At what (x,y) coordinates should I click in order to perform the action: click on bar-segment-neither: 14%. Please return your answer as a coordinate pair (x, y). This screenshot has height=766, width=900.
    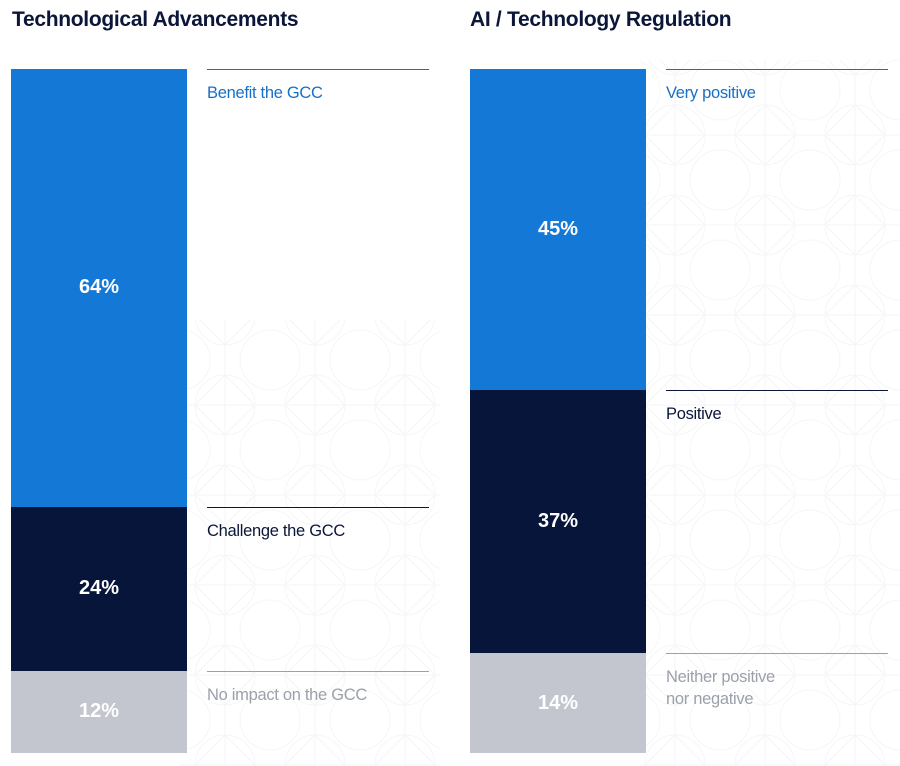
    Looking at the image, I should click on (558, 703).